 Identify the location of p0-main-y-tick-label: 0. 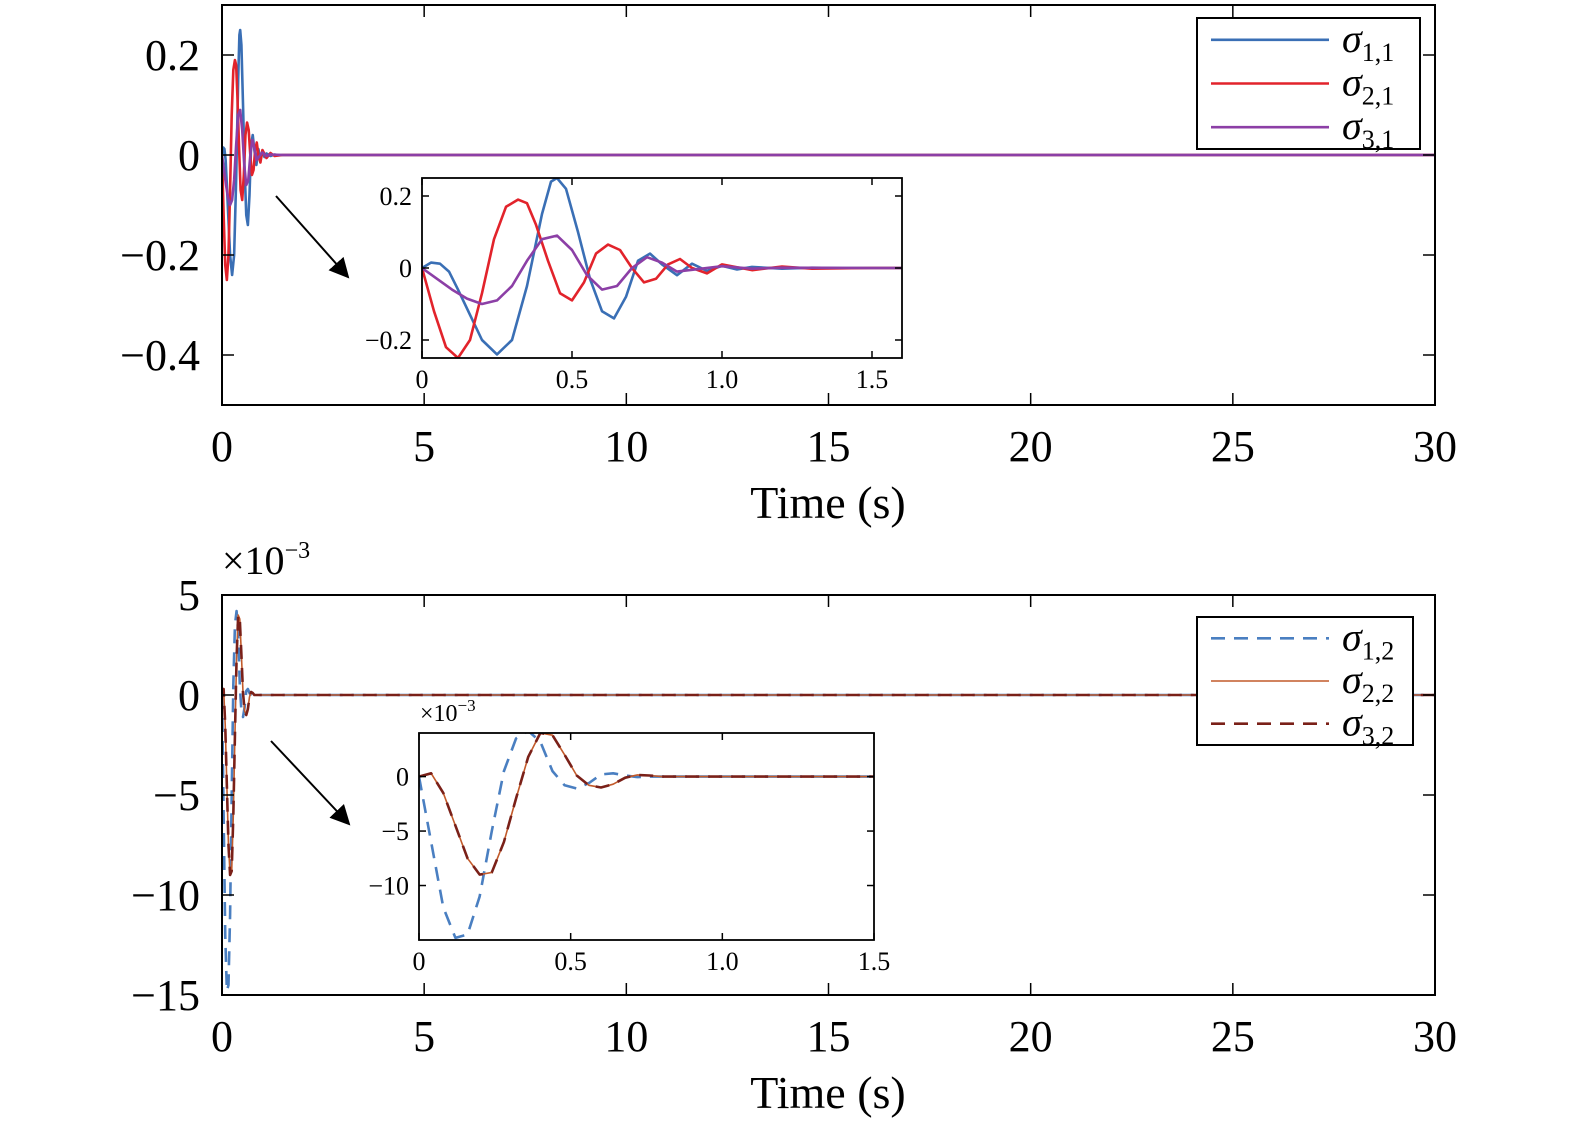
(189, 155).